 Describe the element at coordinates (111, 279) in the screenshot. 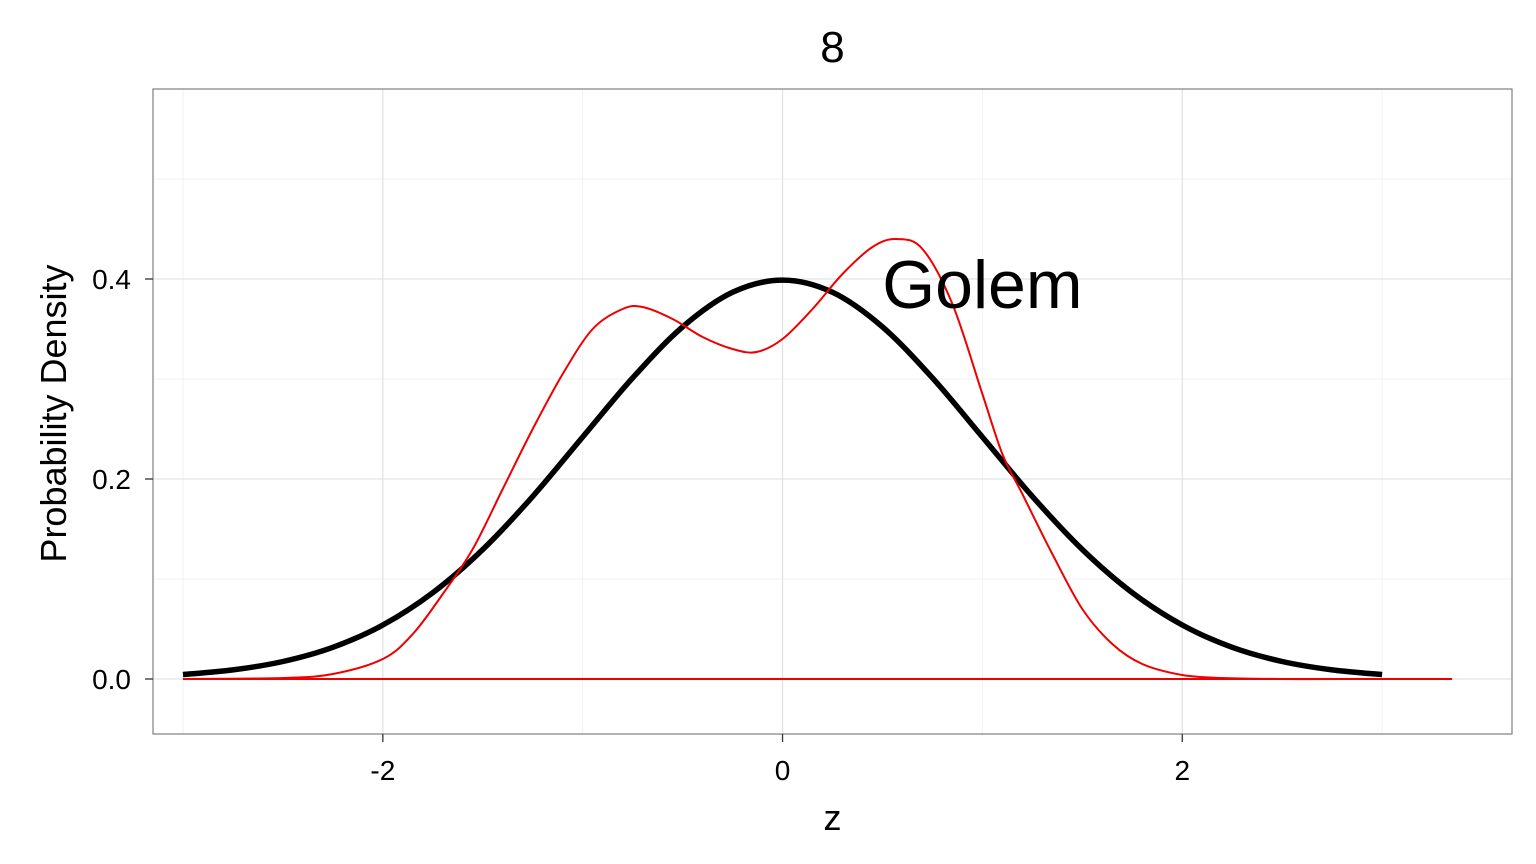

I see `y-tick-label: 0.4` at that location.